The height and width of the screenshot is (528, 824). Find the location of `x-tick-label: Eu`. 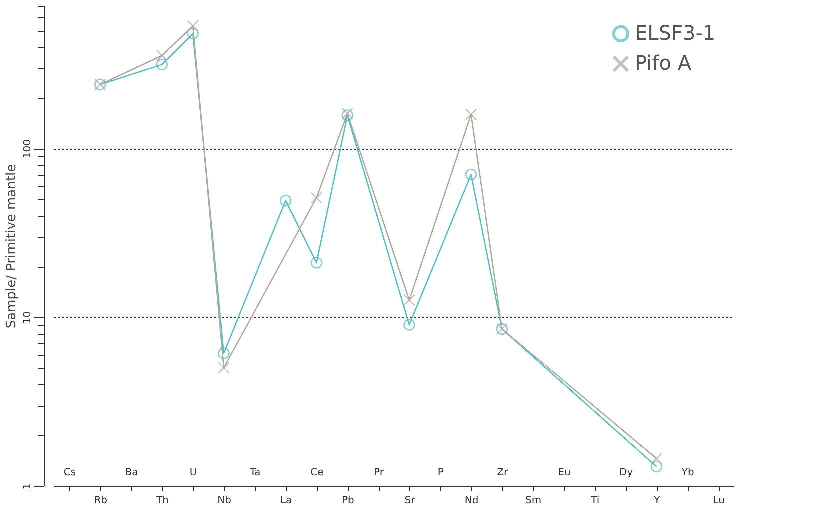

x-tick-label: Eu is located at coordinates (564, 473).